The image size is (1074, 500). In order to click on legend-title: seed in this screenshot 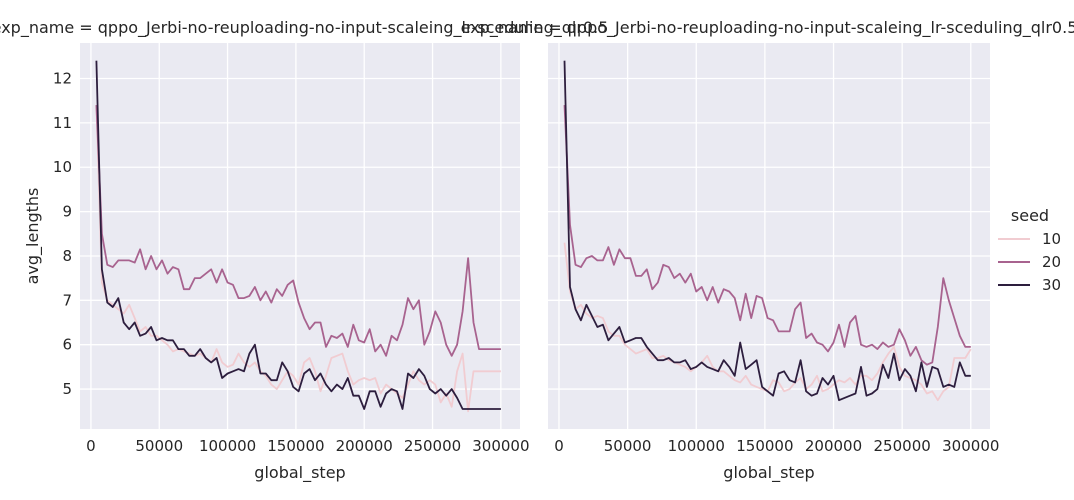, I will do `click(1030, 215)`.